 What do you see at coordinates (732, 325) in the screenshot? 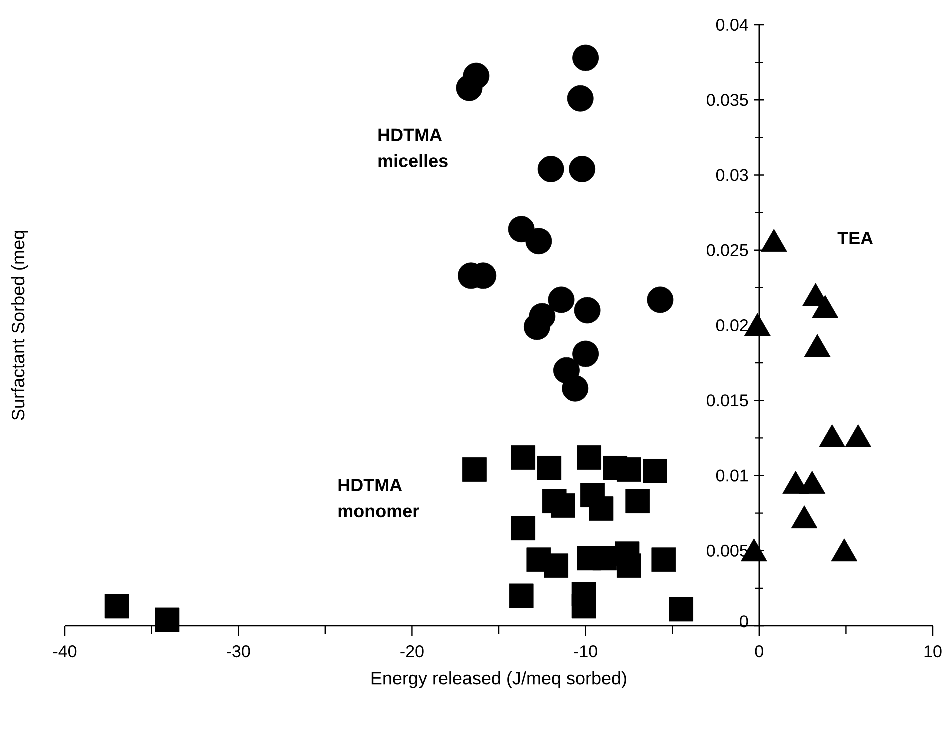
I see `y-tick-label: 0.02` at bounding box center [732, 325].